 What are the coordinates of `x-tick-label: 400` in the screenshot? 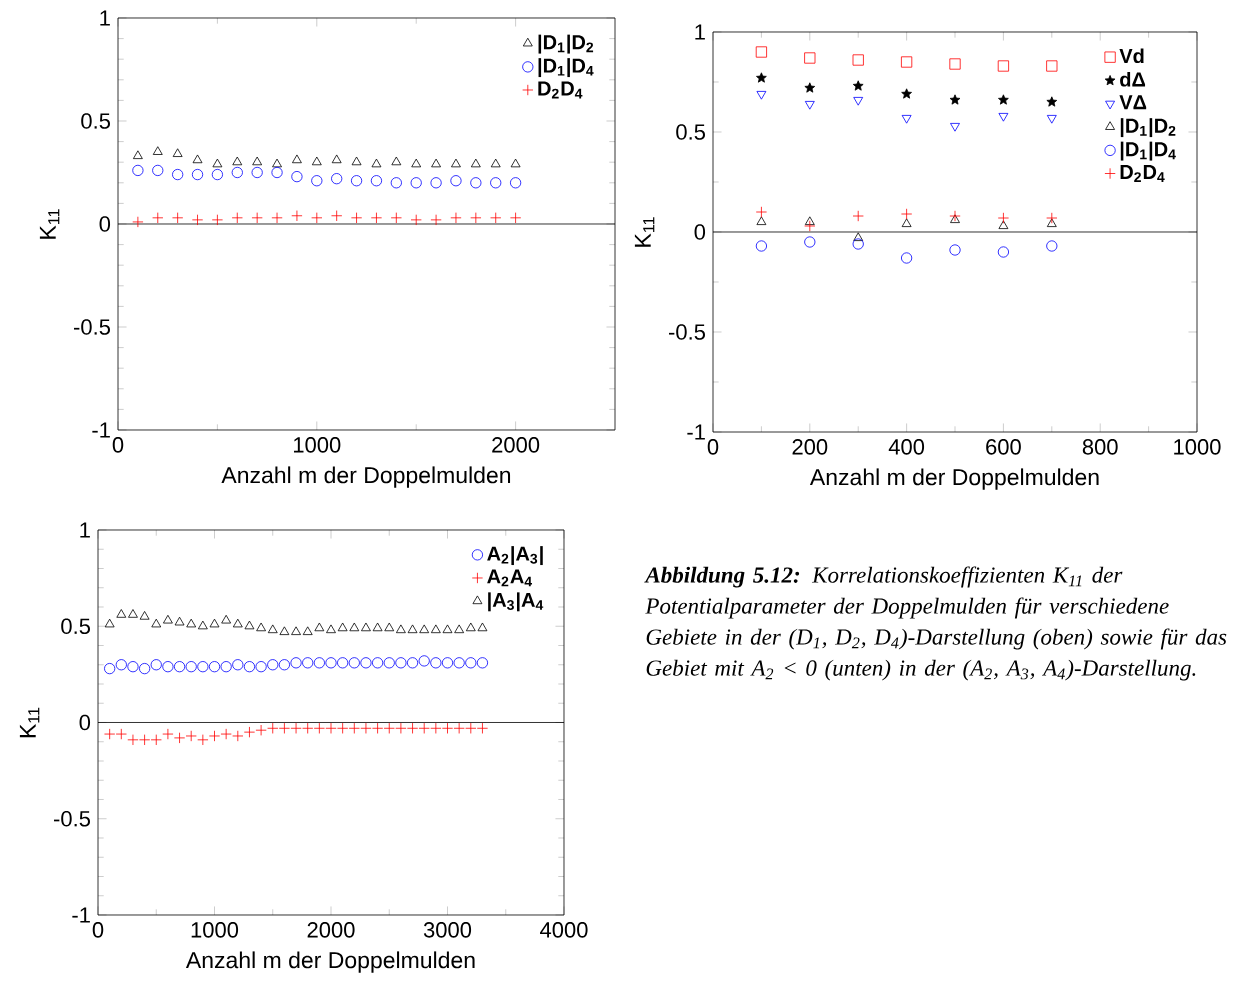 It's located at (906, 447).